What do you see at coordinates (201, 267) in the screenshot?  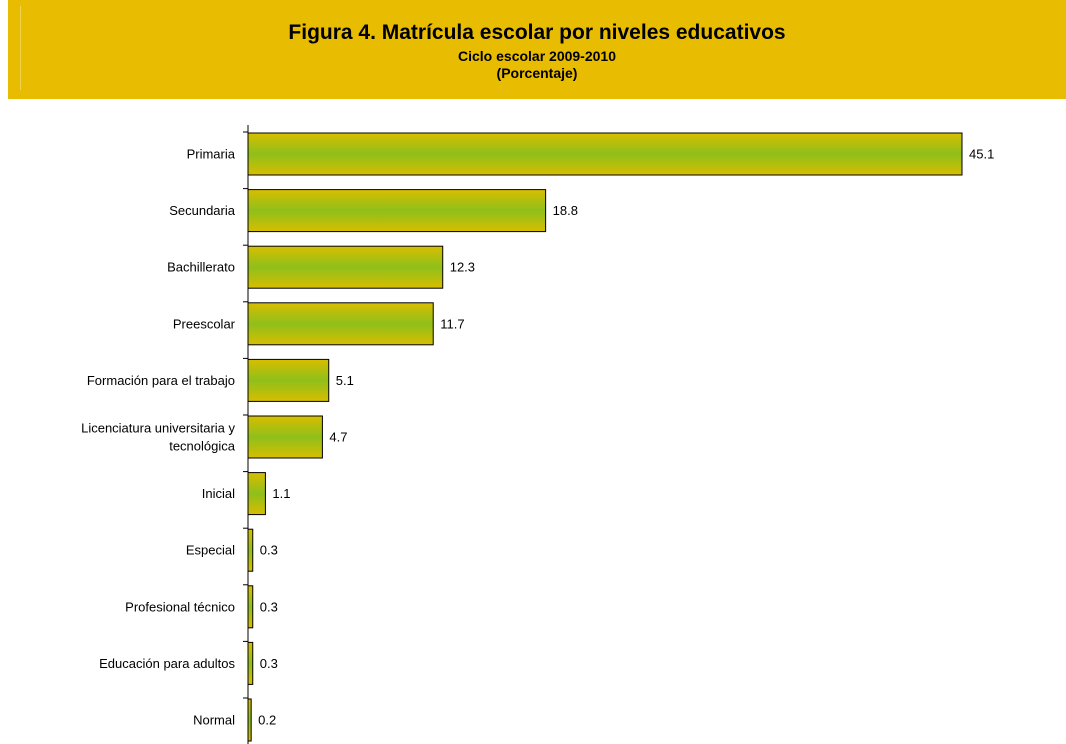 I see `category-tick-label: Bachillerato` at bounding box center [201, 267].